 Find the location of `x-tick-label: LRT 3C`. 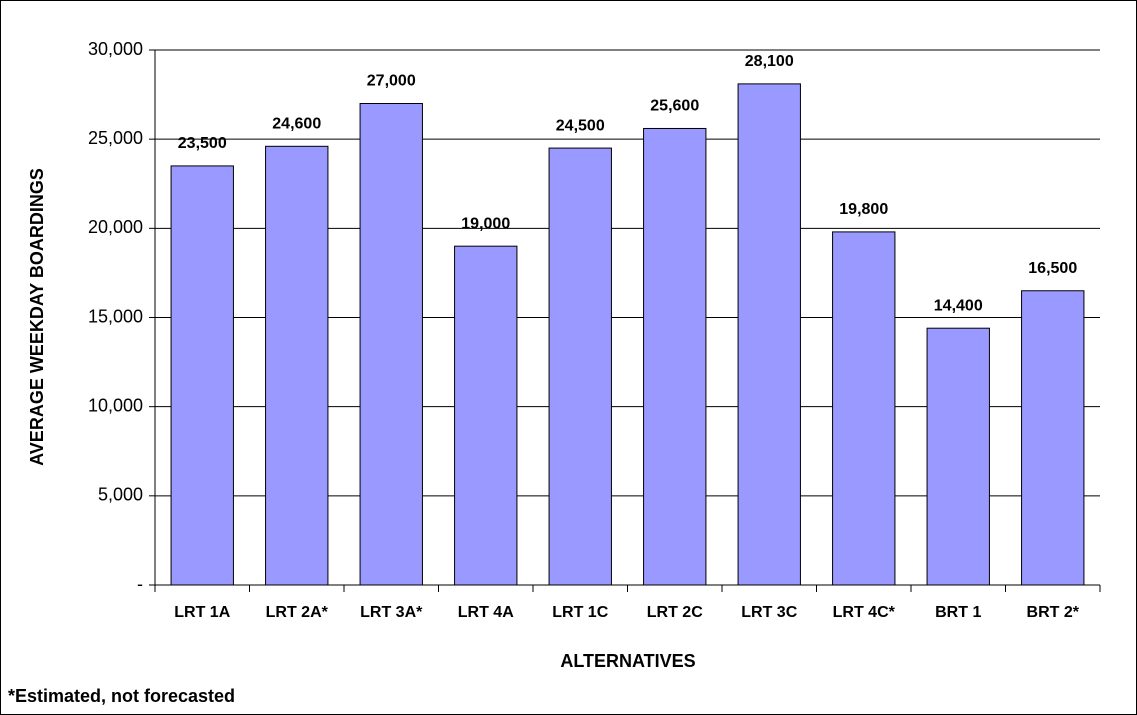

x-tick-label: LRT 3C is located at coordinates (769, 612).